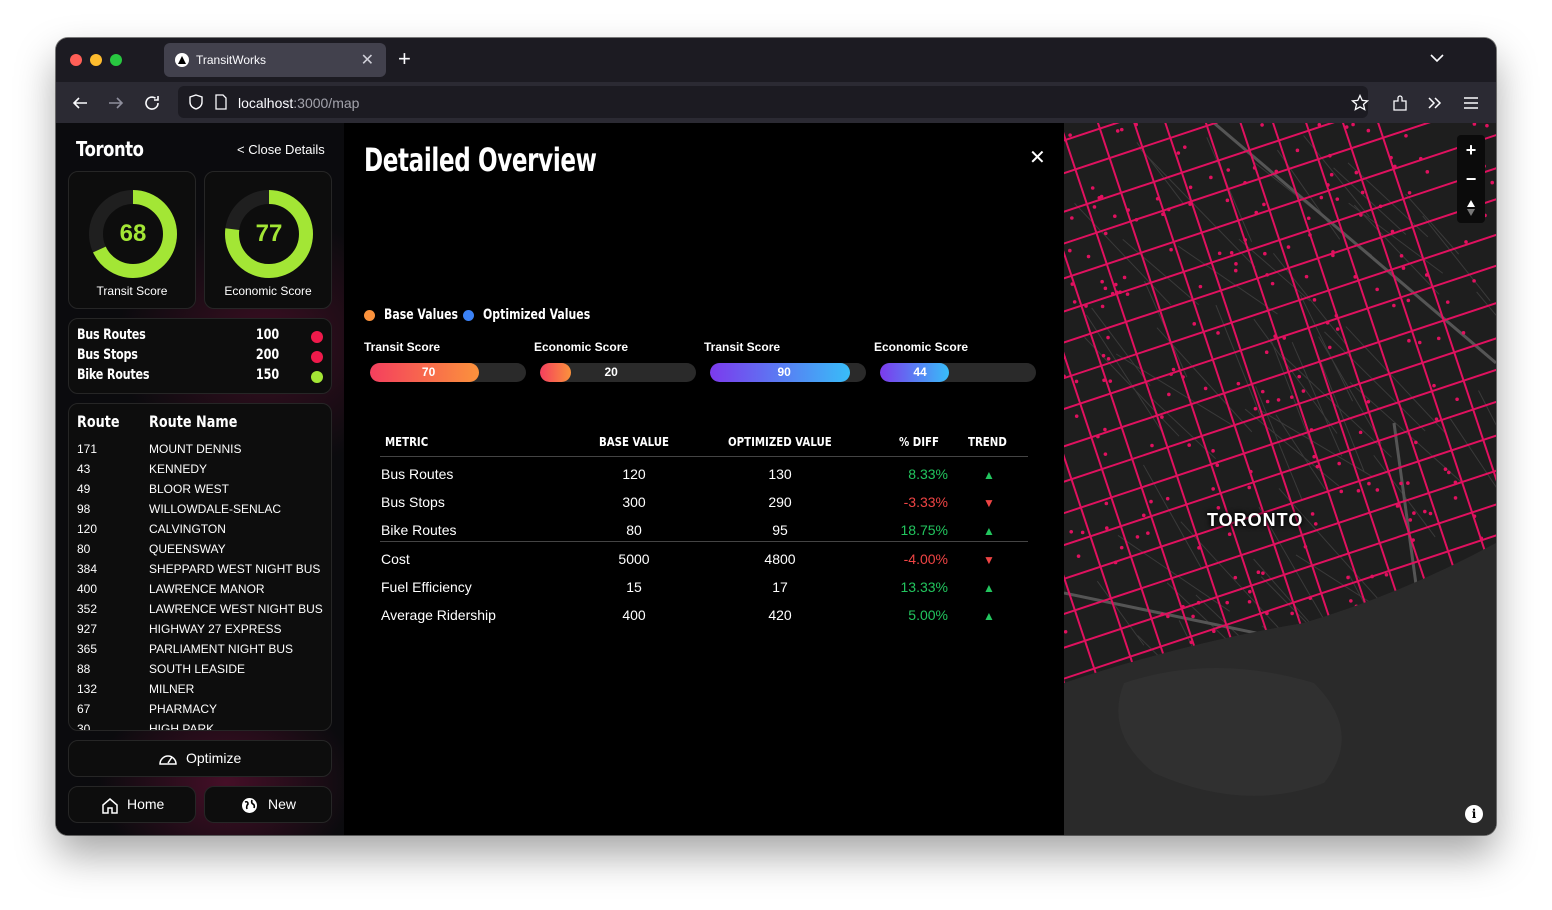 Image resolution: width=1552 pixels, height=910 pixels. What do you see at coordinates (704, 587) in the screenshot?
I see `table-row: Fuel Efficiency 15 17 13.33% ▲` at bounding box center [704, 587].